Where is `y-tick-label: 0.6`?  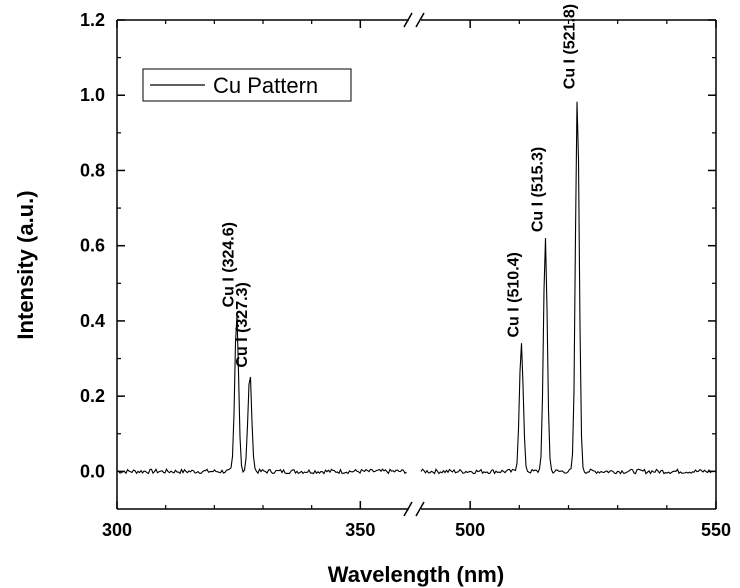
y-tick-label: 0.6 is located at coordinates (92, 246).